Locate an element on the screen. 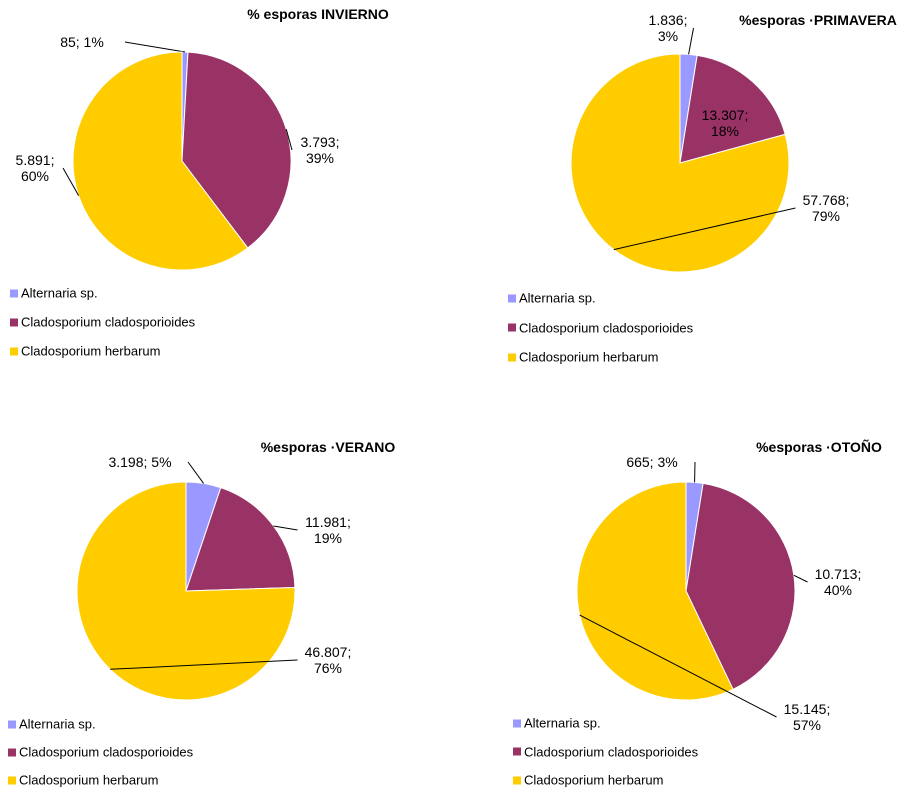 This screenshot has width=917, height=789. data-label: 5.891; 60% is located at coordinates (35, 168).